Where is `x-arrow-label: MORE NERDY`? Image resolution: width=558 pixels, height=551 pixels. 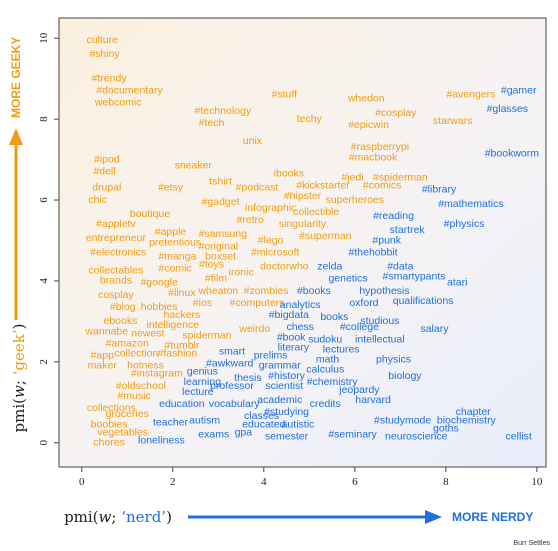
x-arrow-label: MORE NERDY is located at coordinates (492, 517).